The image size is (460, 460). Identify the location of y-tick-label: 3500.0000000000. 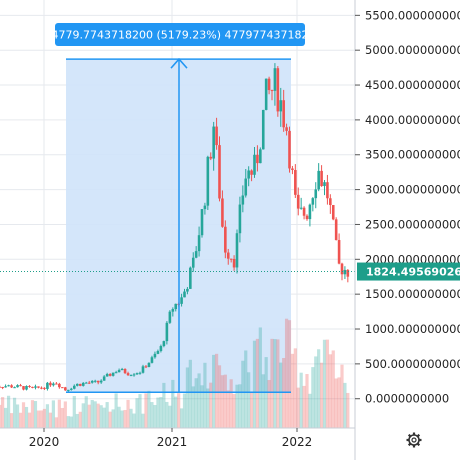
(412, 155).